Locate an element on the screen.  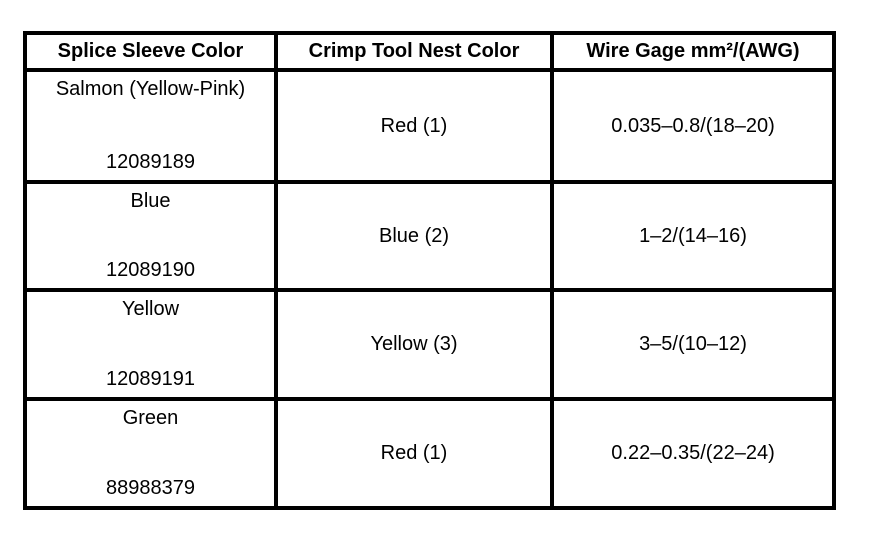
sleeve-color: Green is located at coordinates (150, 418).